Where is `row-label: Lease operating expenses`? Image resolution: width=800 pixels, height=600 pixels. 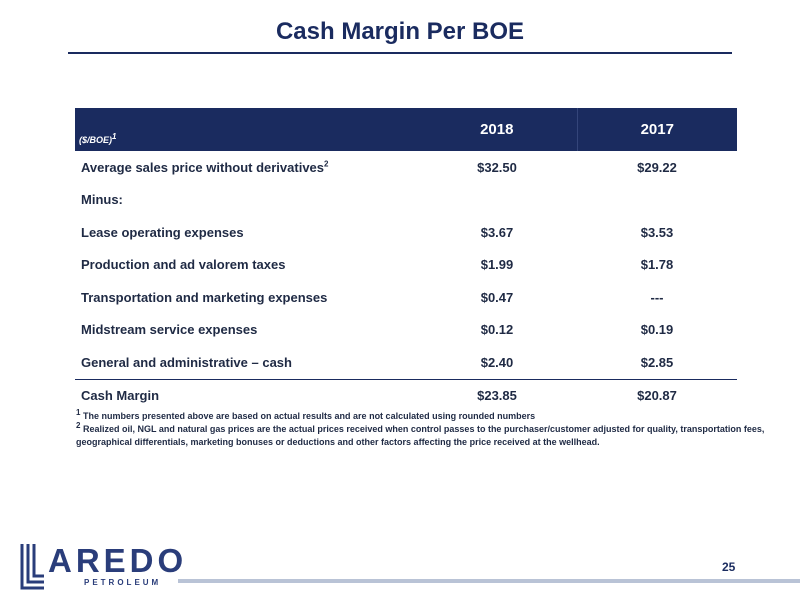 row-label: Lease operating expenses is located at coordinates (162, 232).